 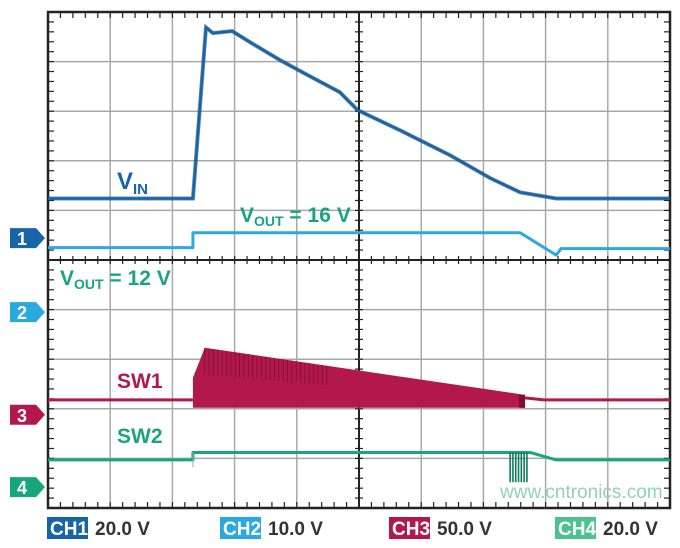 I want to click on scale-ch2: CH2 10.0 V, so click(x=271, y=528).